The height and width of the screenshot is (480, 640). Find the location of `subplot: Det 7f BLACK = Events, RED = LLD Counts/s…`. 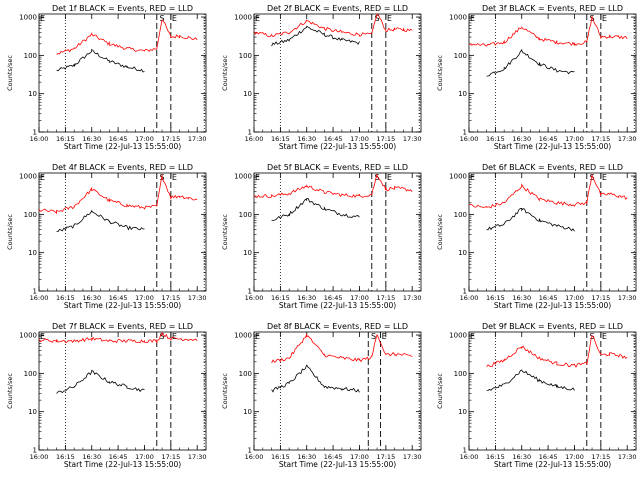

subplot: Det 7f BLACK = Events, RED = LLD Counts/s… is located at coordinates (106, 395).